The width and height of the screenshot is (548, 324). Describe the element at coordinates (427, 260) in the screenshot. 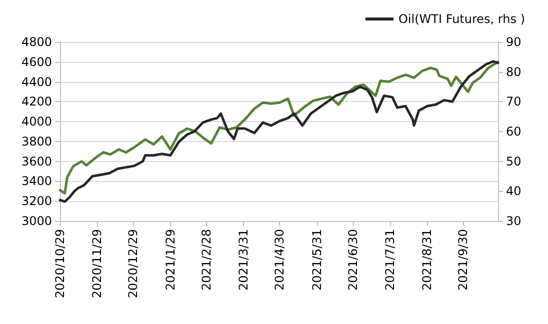

I see `x-tick-label: 2021/8/31` at that location.